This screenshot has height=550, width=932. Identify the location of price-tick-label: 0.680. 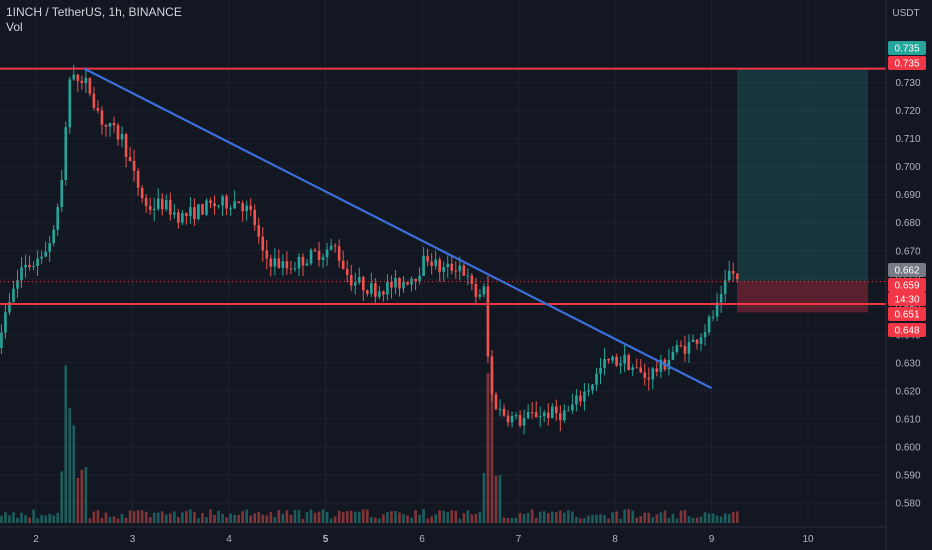
(907, 223).